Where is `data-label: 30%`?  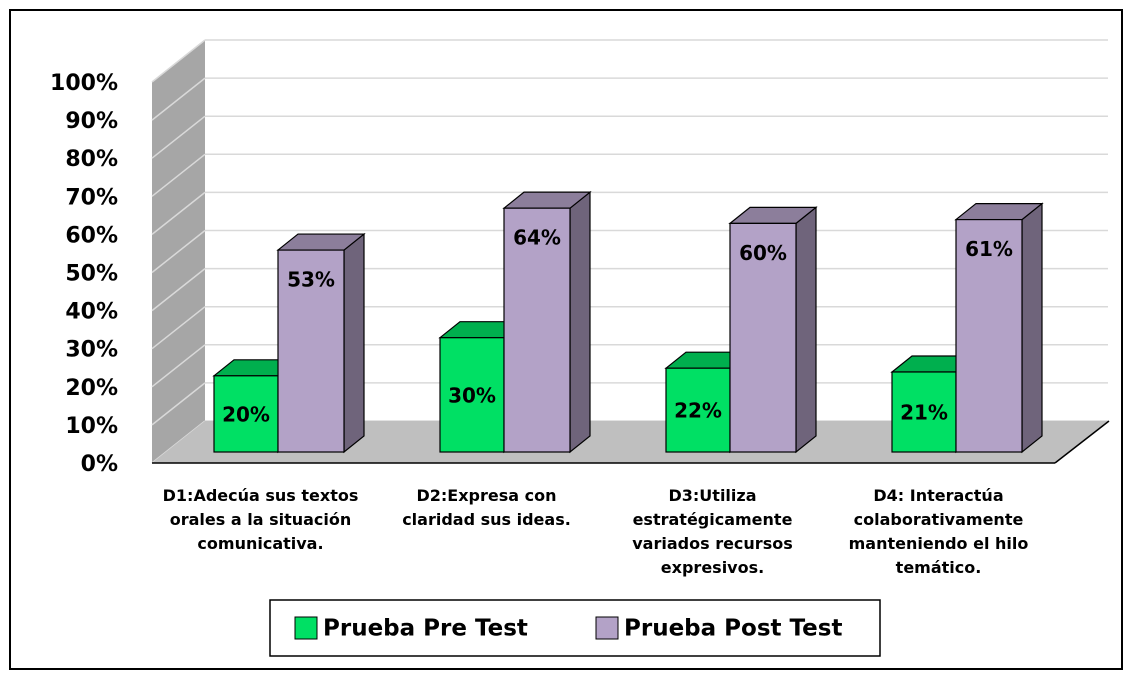
data-label: 30% is located at coordinates (472, 395).